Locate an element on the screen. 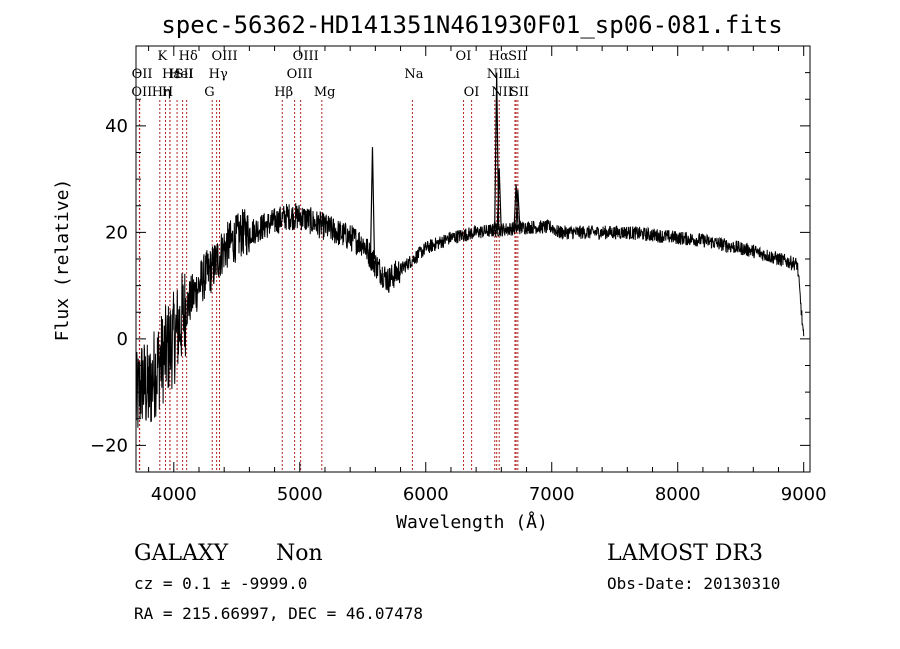 The image size is (900, 649). y-tick-label: −20 is located at coordinates (109, 445).